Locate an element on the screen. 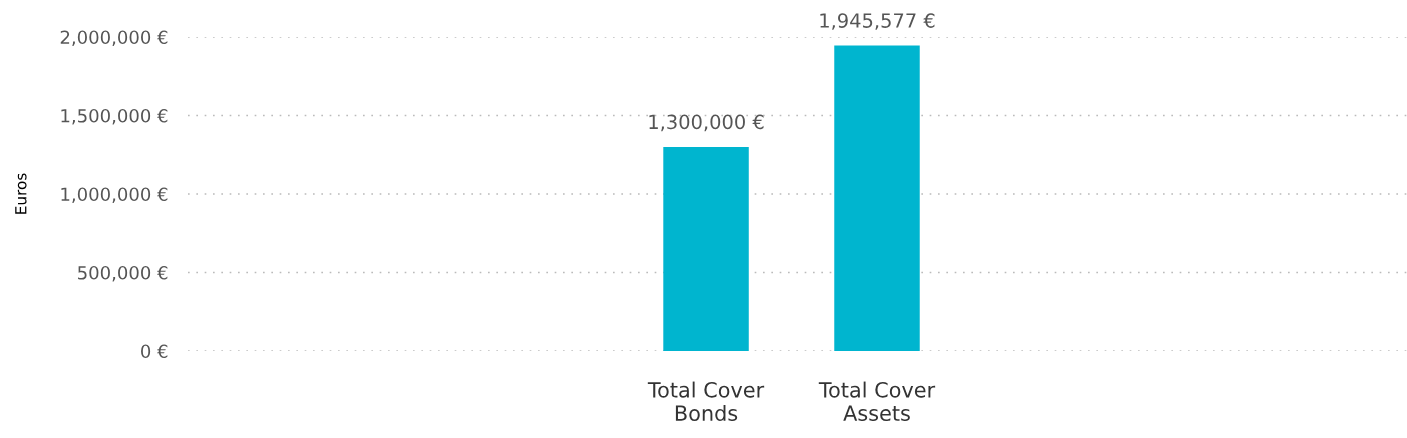 The width and height of the screenshot is (1407, 438). y-tick-label: 0 € is located at coordinates (154, 351).